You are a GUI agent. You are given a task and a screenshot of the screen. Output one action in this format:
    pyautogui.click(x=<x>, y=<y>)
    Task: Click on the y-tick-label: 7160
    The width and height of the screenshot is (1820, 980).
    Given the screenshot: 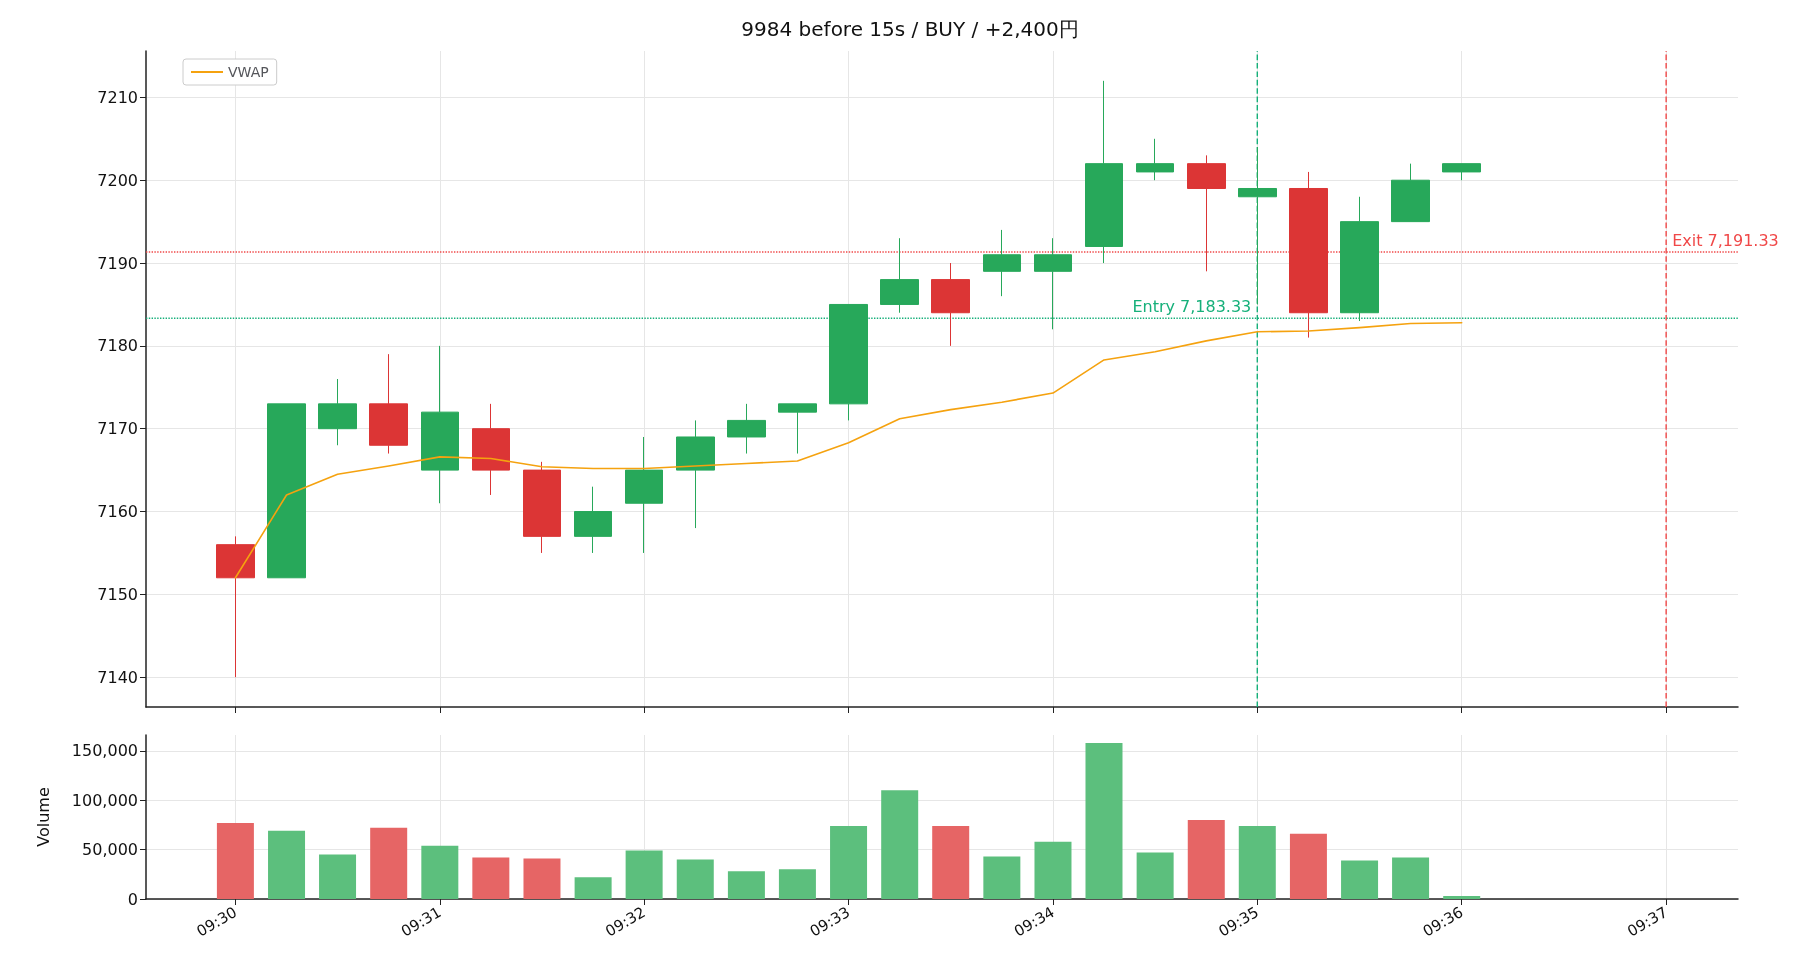 What is the action you would take?
    pyautogui.click(x=117, y=512)
    